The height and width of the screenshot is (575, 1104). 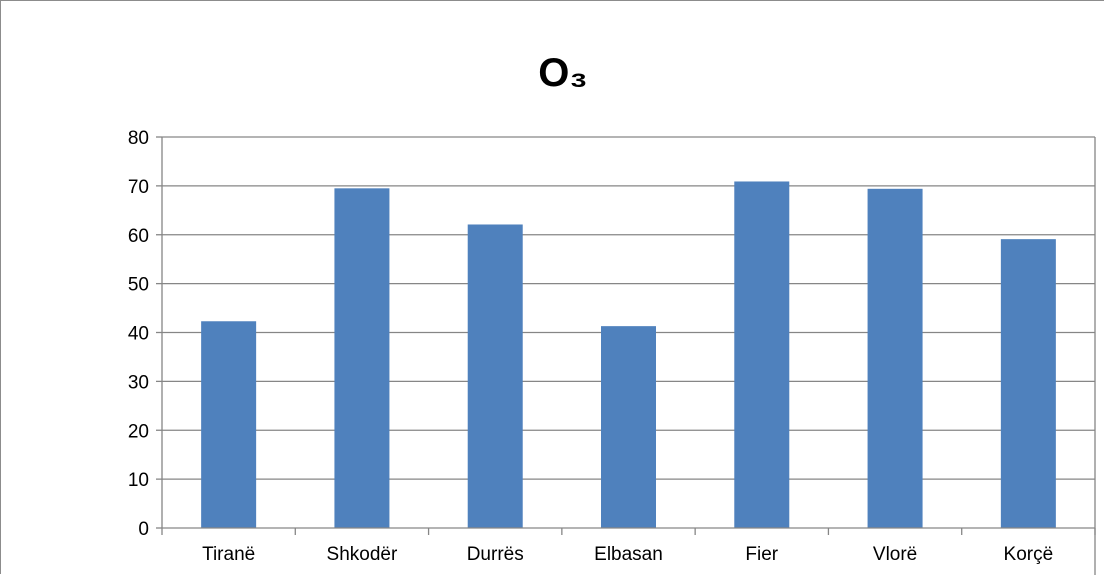 I want to click on bar-shkodër, so click(x=362, y=358).